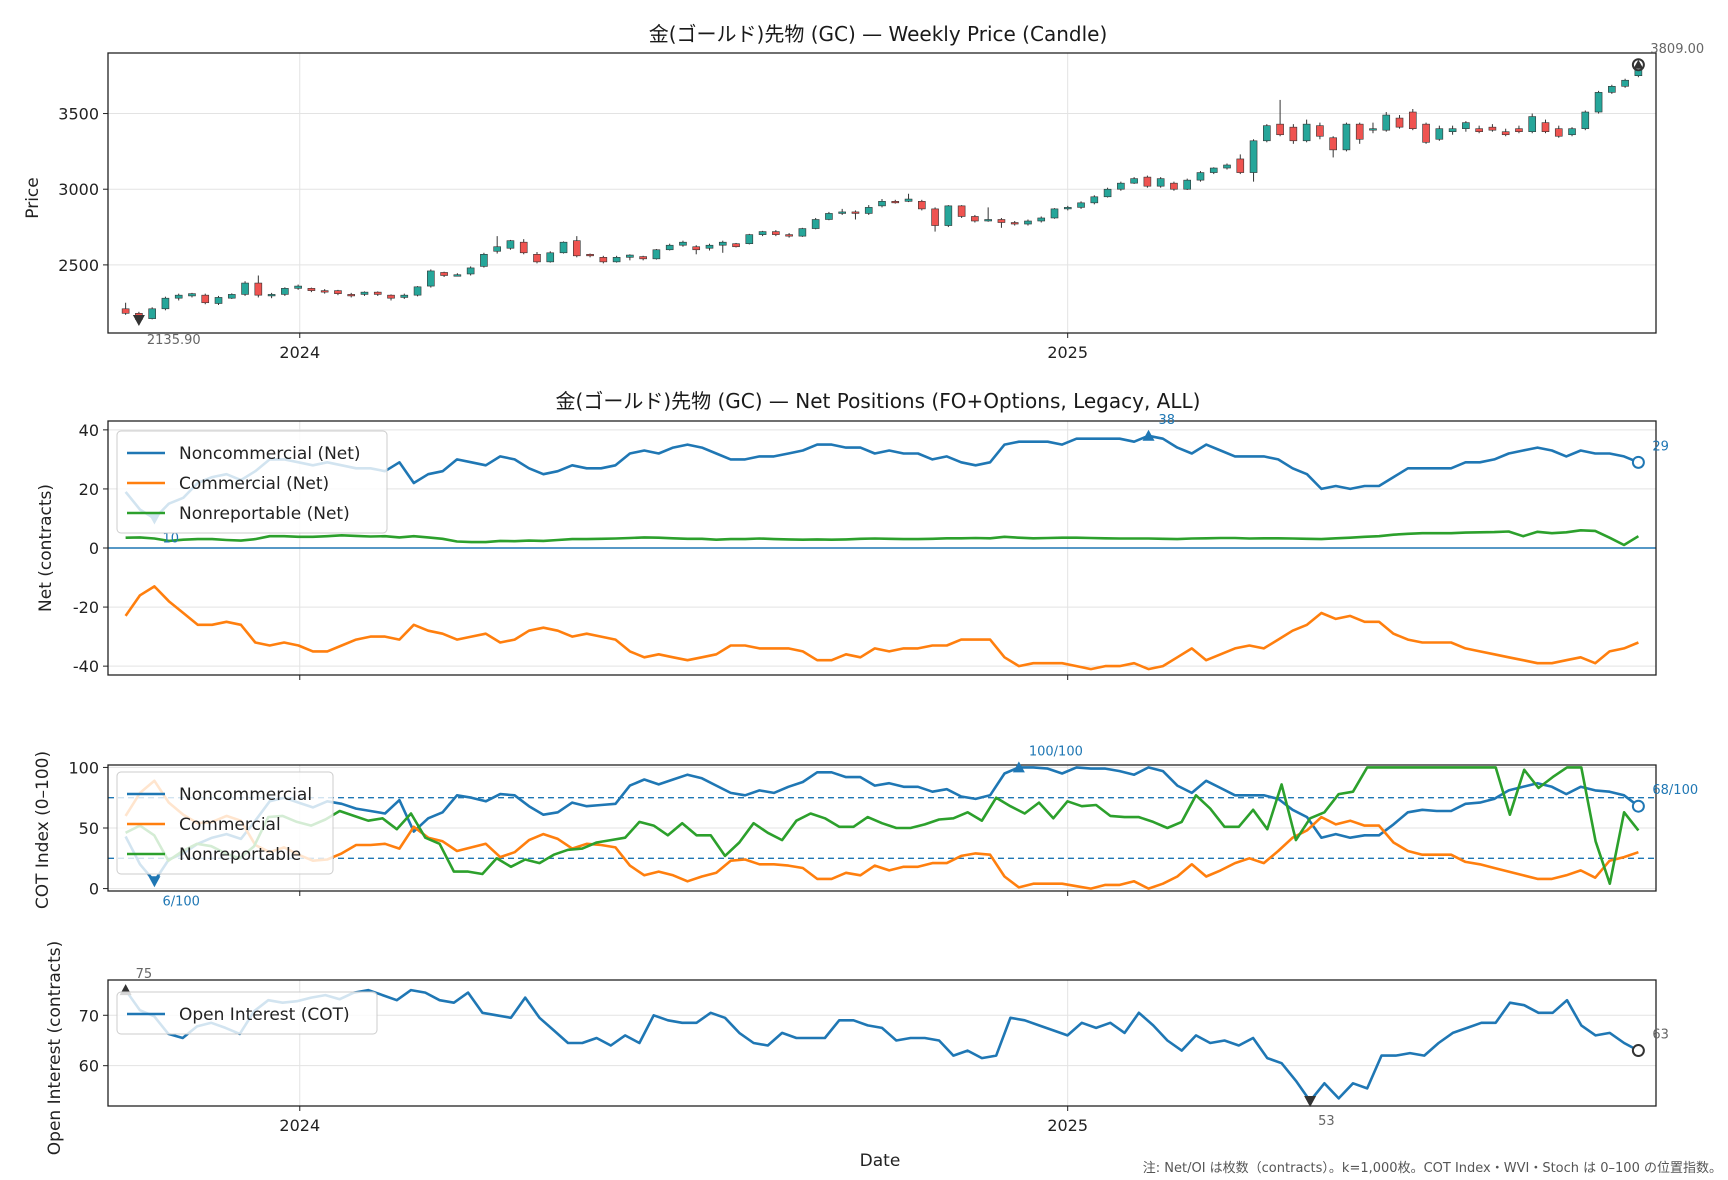 The height and width of the screenshot is (1180, 1728). I want to click on oi-last-marker, so click(1638, 1051).